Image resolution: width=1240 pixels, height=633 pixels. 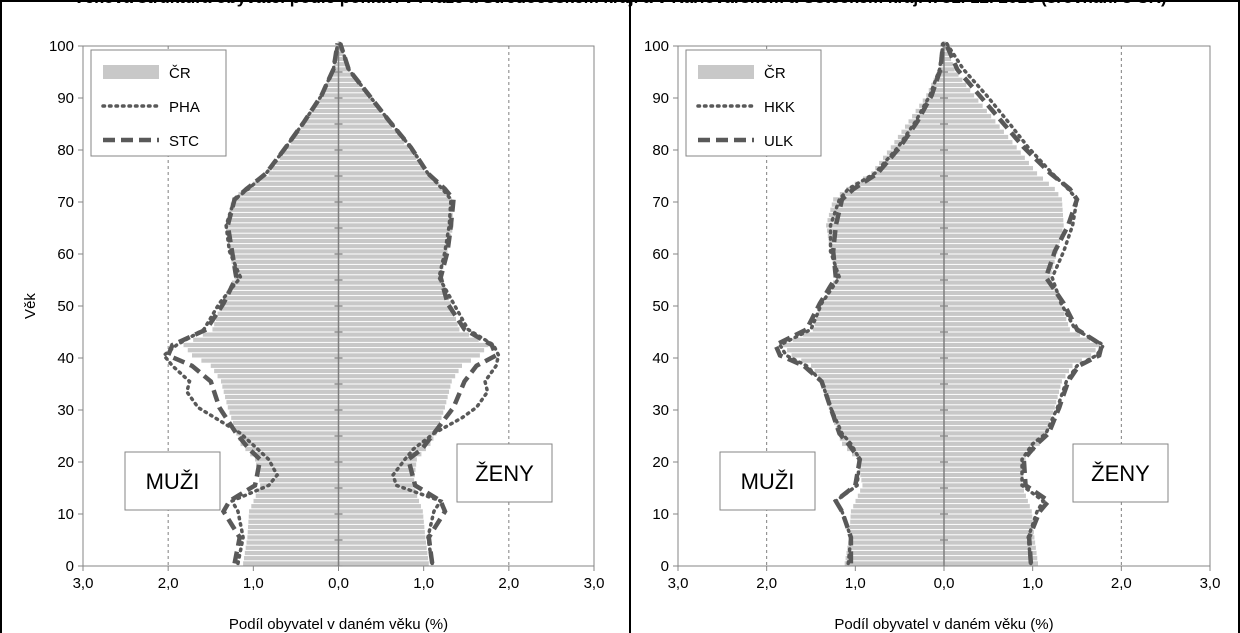 I want to click on frame-right-border, so click(x=1239, y=316).